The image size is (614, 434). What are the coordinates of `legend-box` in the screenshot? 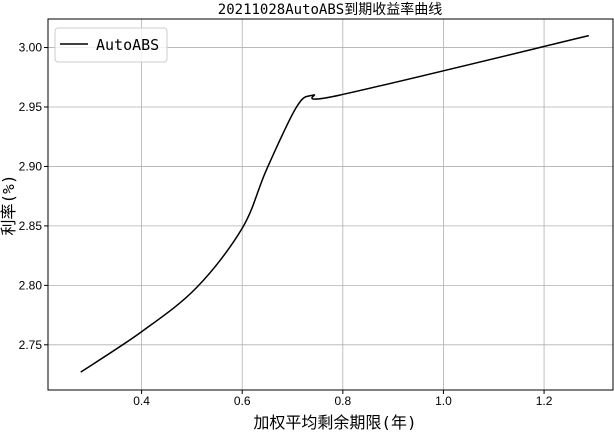 It's located at (111, 45).